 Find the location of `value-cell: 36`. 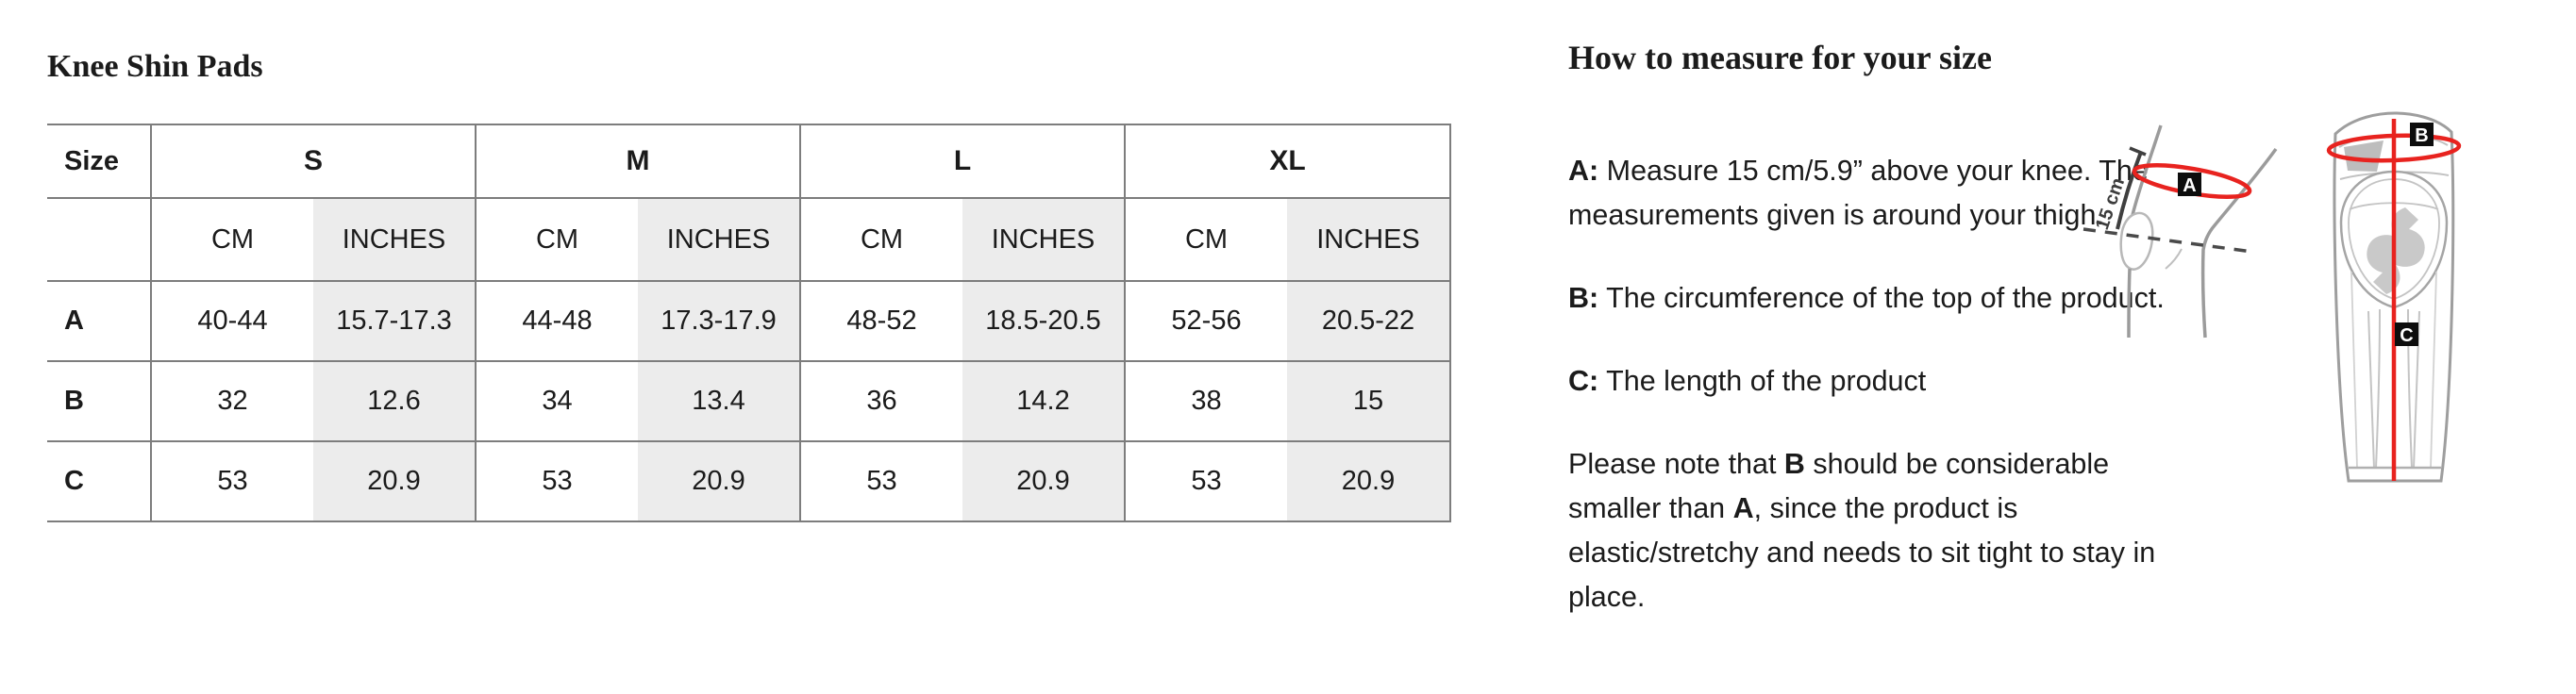

value-cell: 36 is located at coordinates (880, 401).